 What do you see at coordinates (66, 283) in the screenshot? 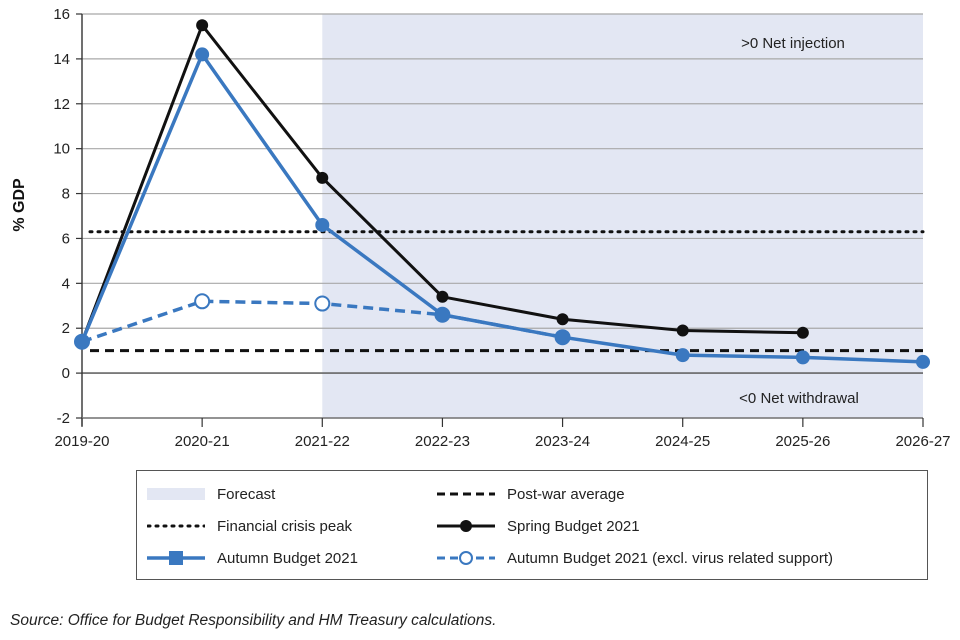
I see `y-tick-label: 4` at bounding box center [66, 283].